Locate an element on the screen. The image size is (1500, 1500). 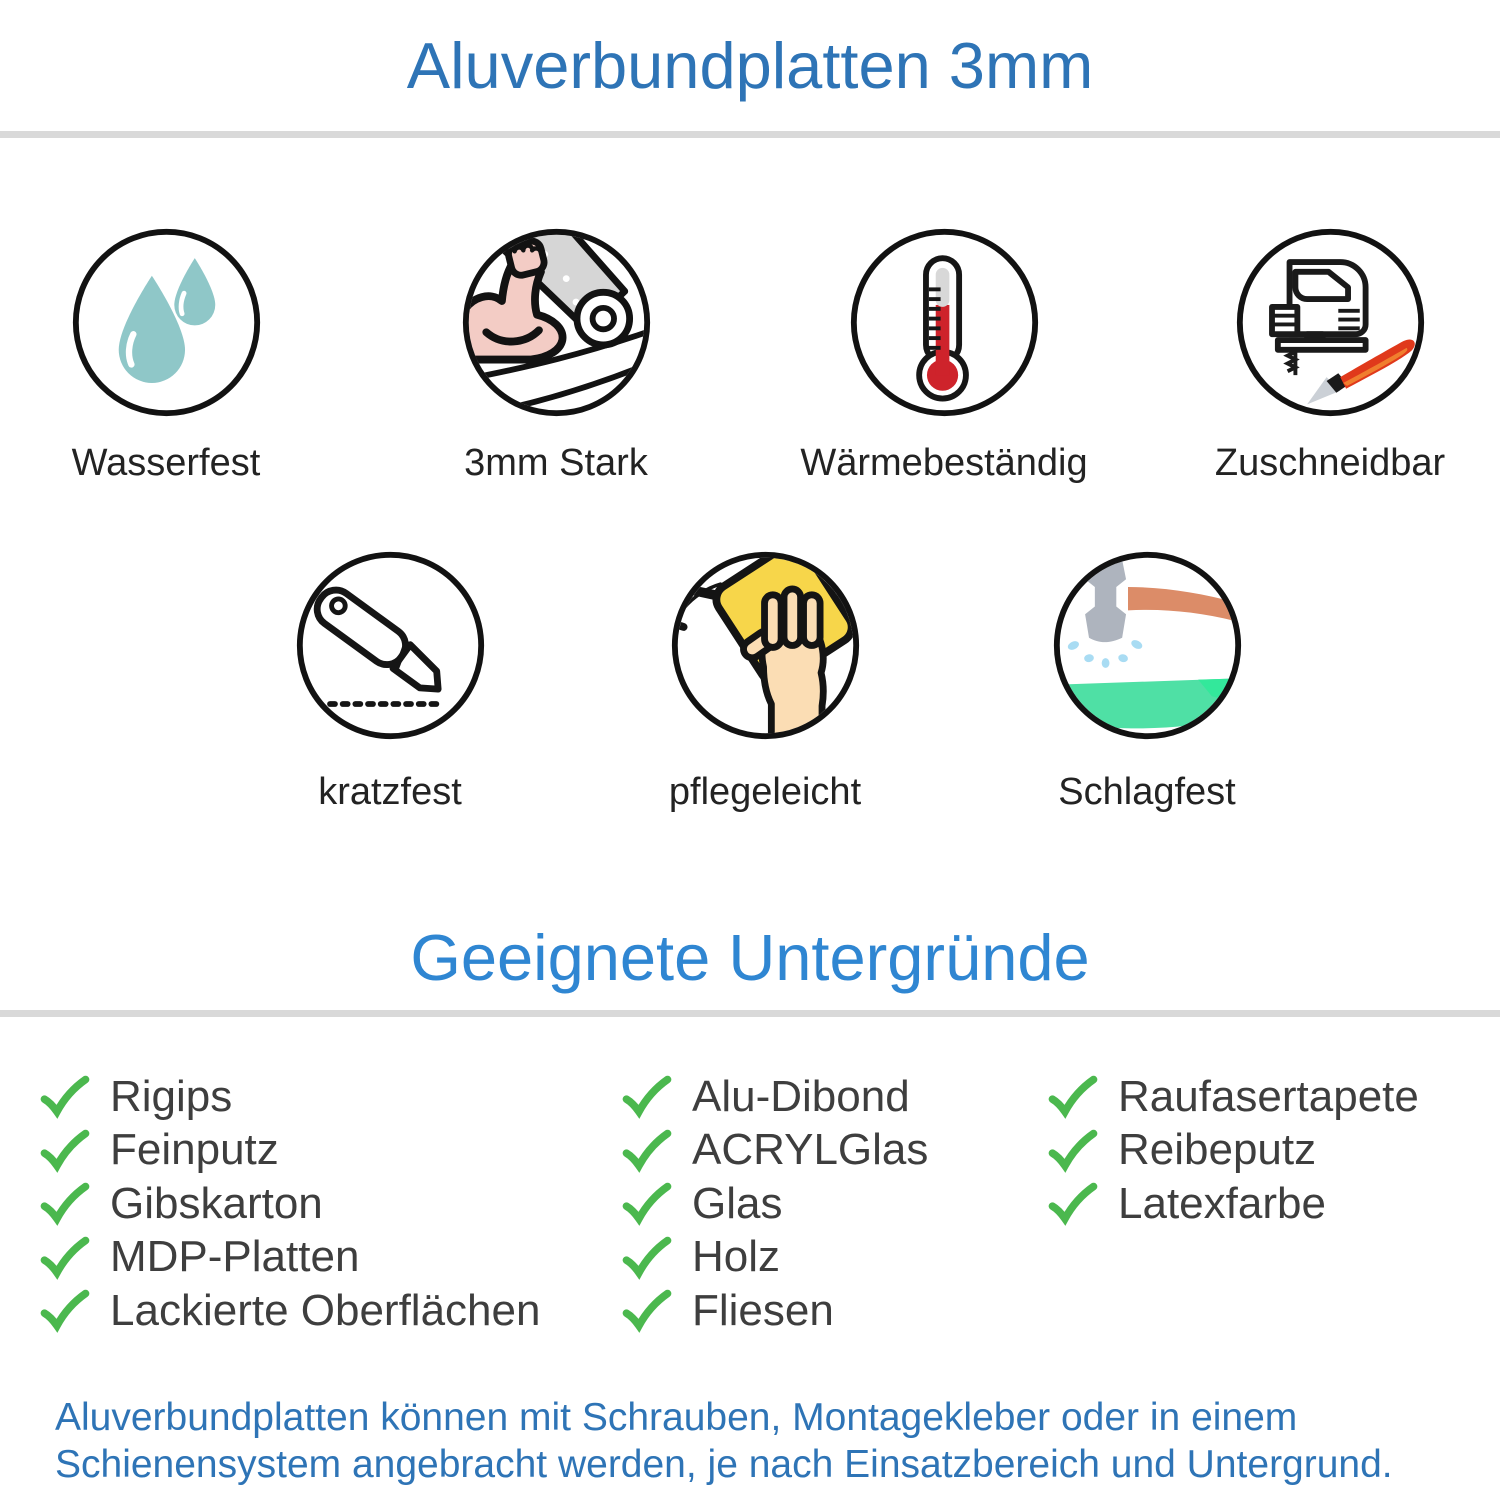
checklist-item: Holz is located at coordinates (775, 1258).